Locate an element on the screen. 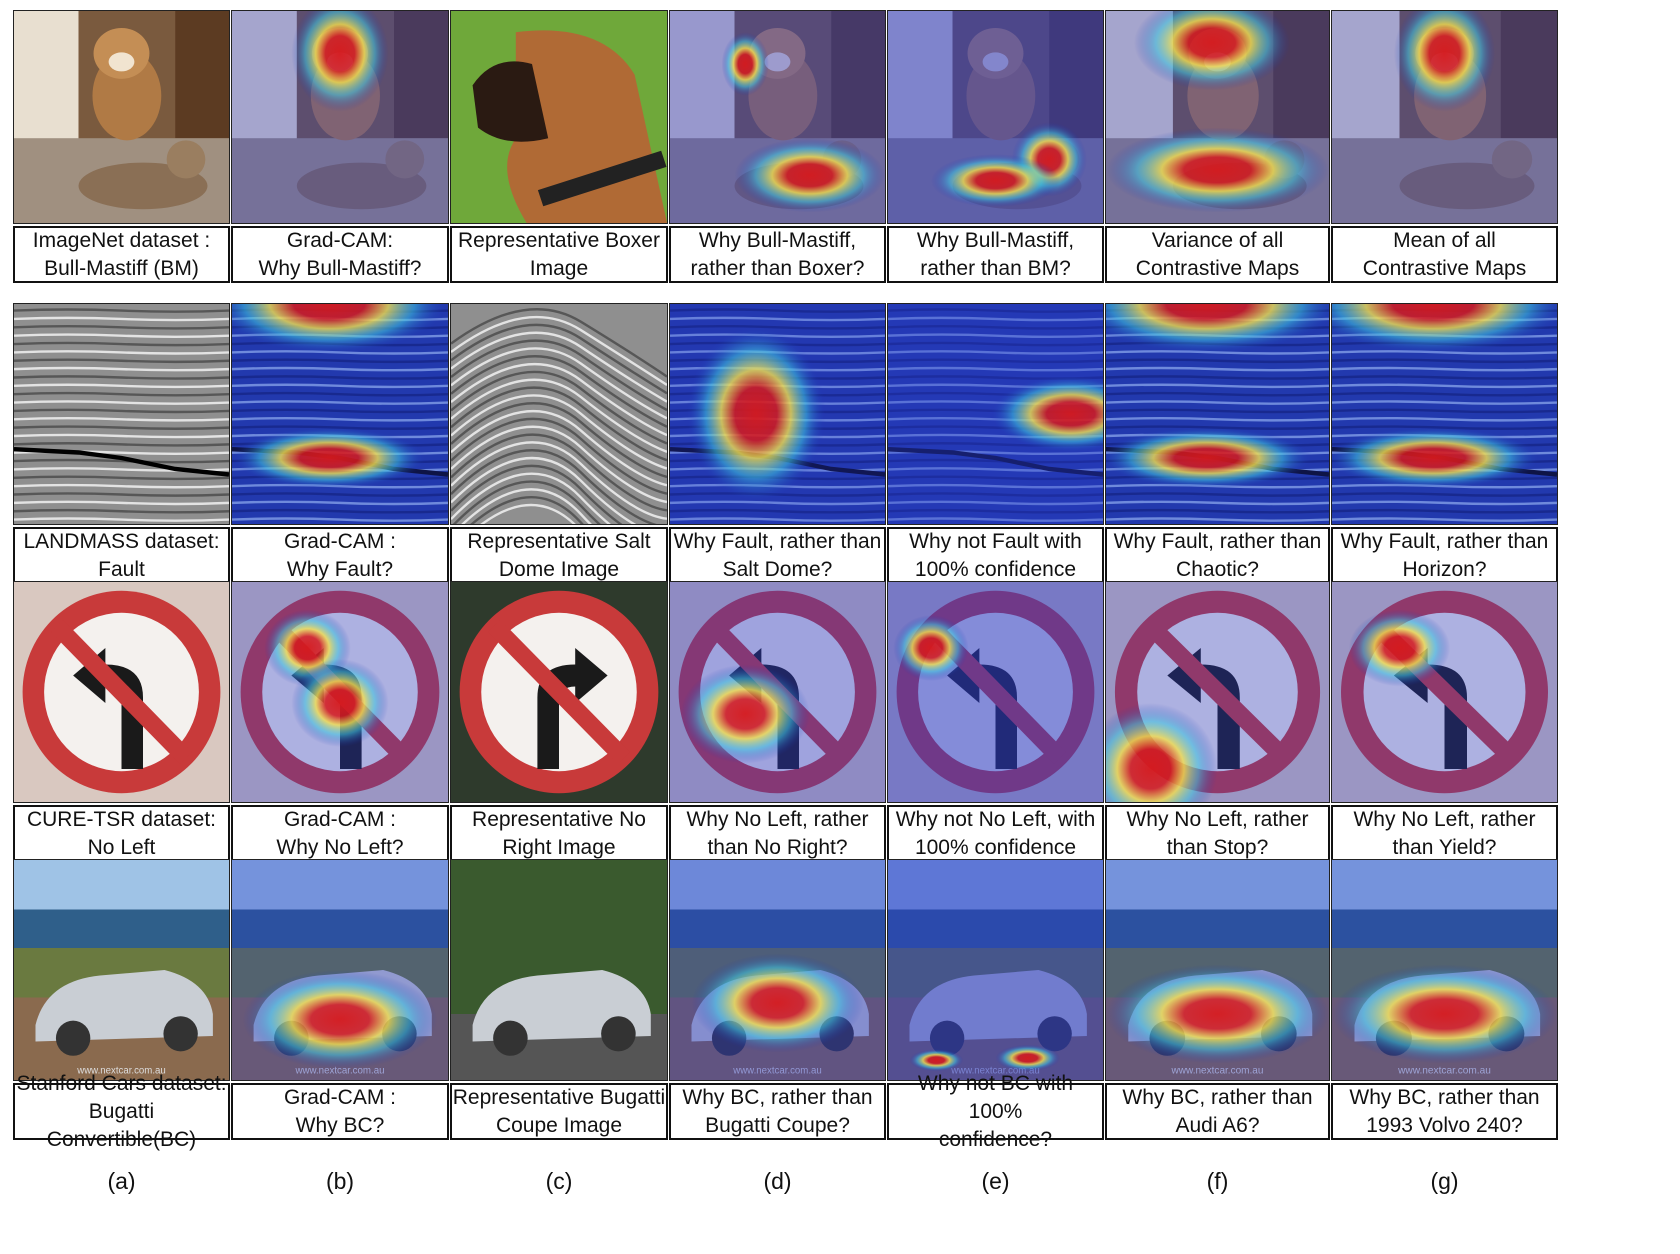 The width and height of the screenshot is (1680, 1254). panel-image-landmass-(a) is located at coordinates (121, 414).